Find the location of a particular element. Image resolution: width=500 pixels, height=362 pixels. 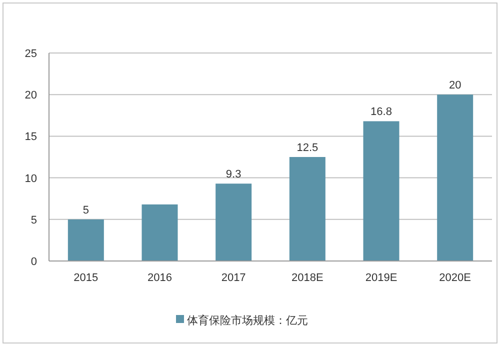

x-tick-label: 2019E is located at coordinates (381, 278).